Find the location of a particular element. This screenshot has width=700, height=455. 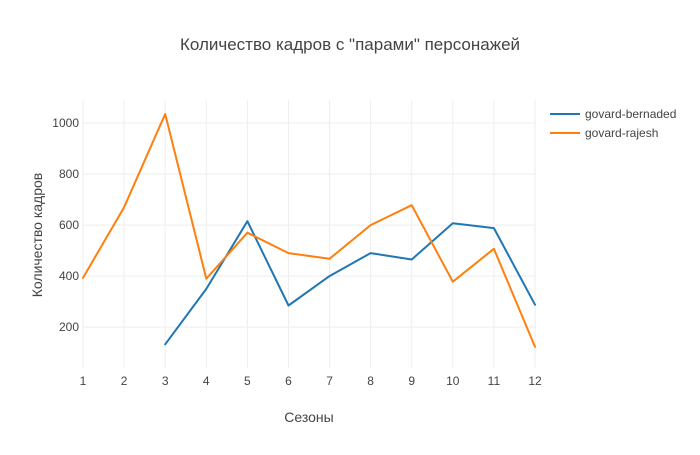

y-axis-ticks: 200 400 600 800 1000 is located at coordinates (65, 225).